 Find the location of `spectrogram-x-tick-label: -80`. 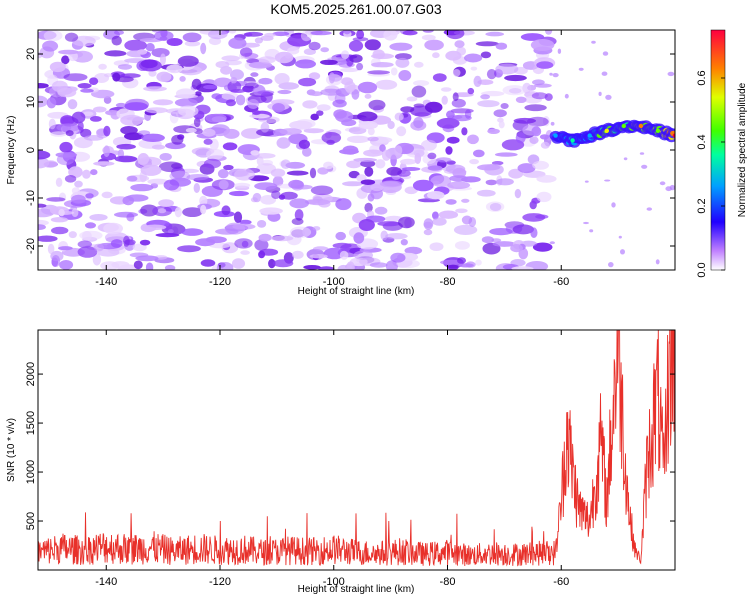

spectrogram-x-tick-label: -80 is located at coordinates (448, 282).